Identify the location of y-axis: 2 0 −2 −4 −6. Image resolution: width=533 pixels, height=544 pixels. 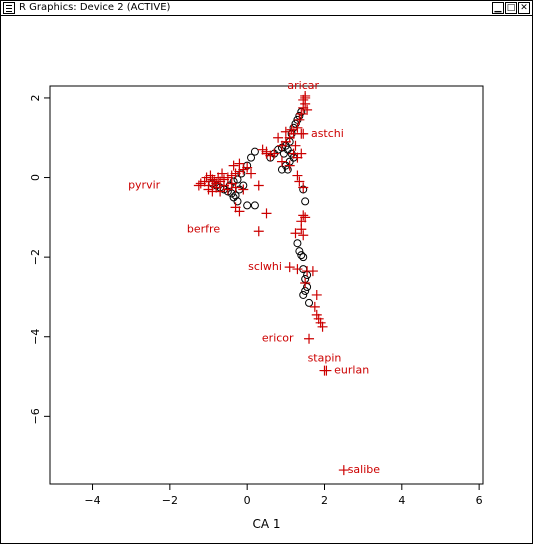
(40, 259).